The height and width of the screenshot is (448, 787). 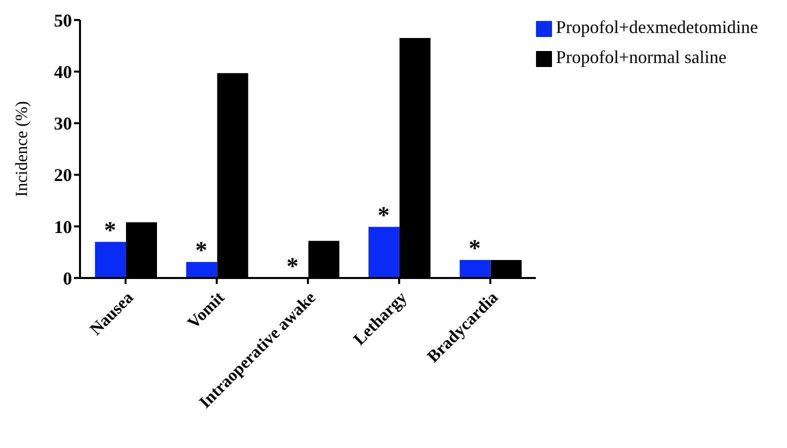 I want to click on y-tick-label: 0, so click(x=67, y=278).